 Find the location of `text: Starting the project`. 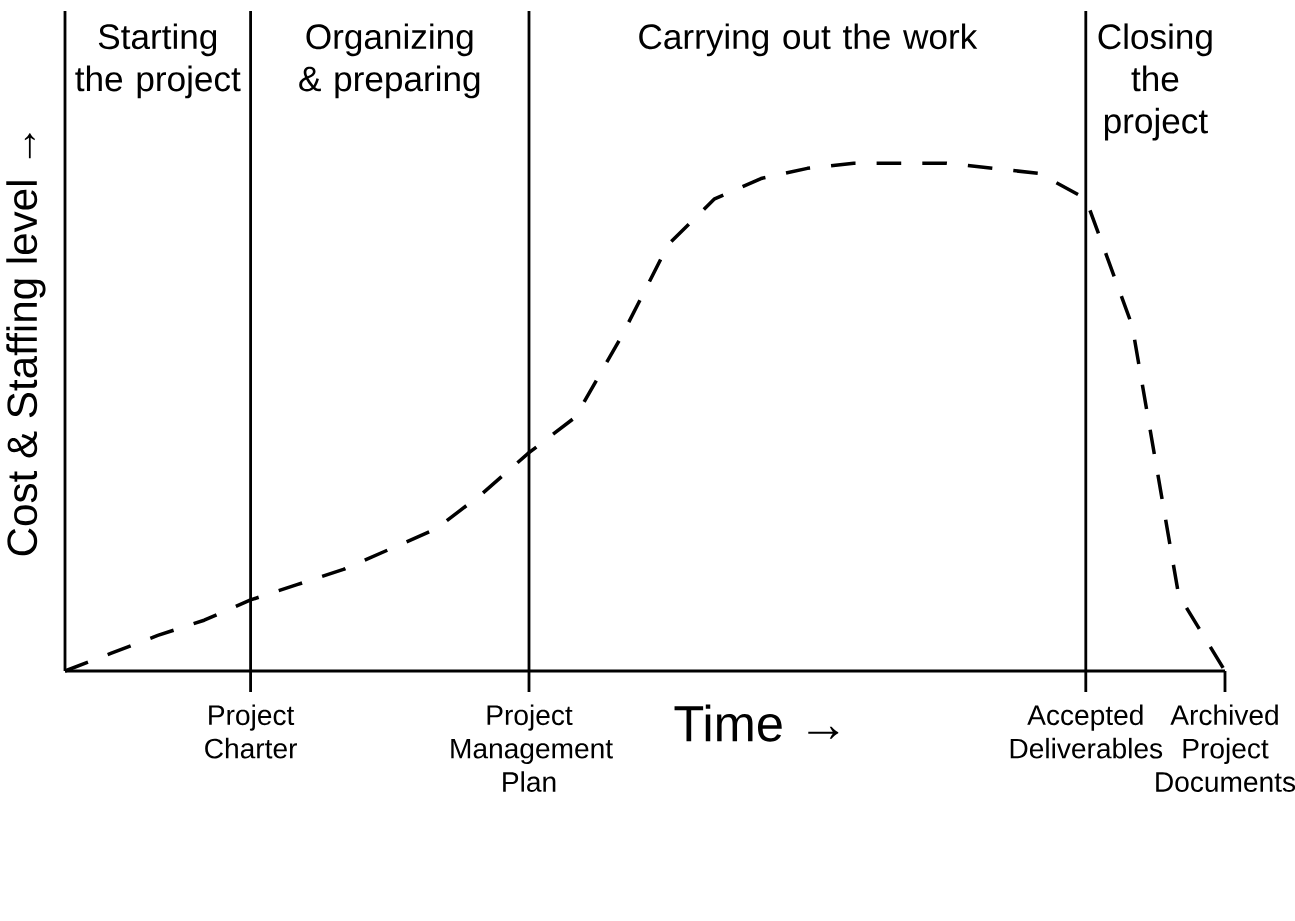

text: Starting the project is located at coordinates (158, 61).